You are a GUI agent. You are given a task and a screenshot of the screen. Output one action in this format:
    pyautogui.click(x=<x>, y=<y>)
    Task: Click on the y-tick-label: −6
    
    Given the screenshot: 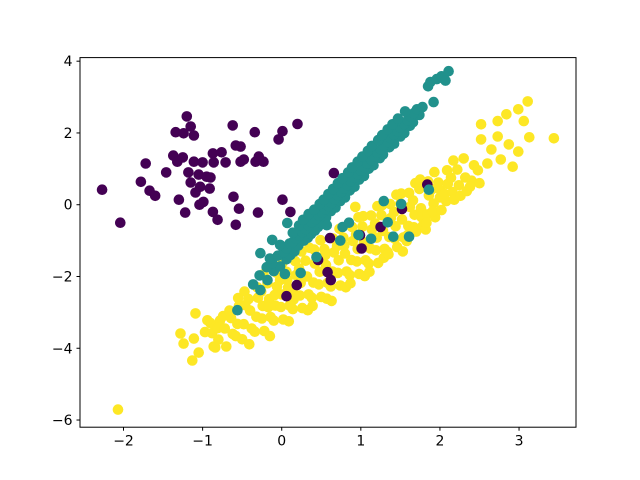 What is the action you would take?
    pyautogui.click(x=62, y=421)
    